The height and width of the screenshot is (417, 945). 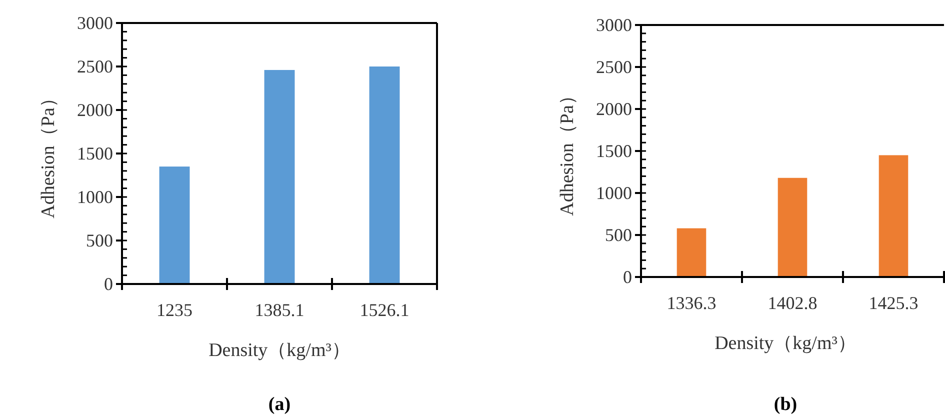 I want to click on x-tick-label: 1336.3, so click(x=691, y=303).